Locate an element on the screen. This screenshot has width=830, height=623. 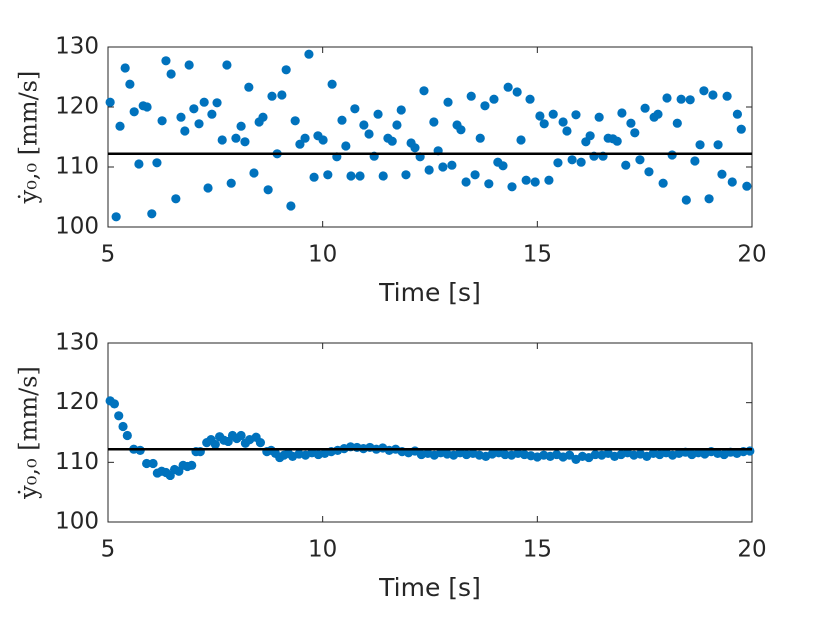
y-tick-label: 130 is located at coordinates (77, 47).